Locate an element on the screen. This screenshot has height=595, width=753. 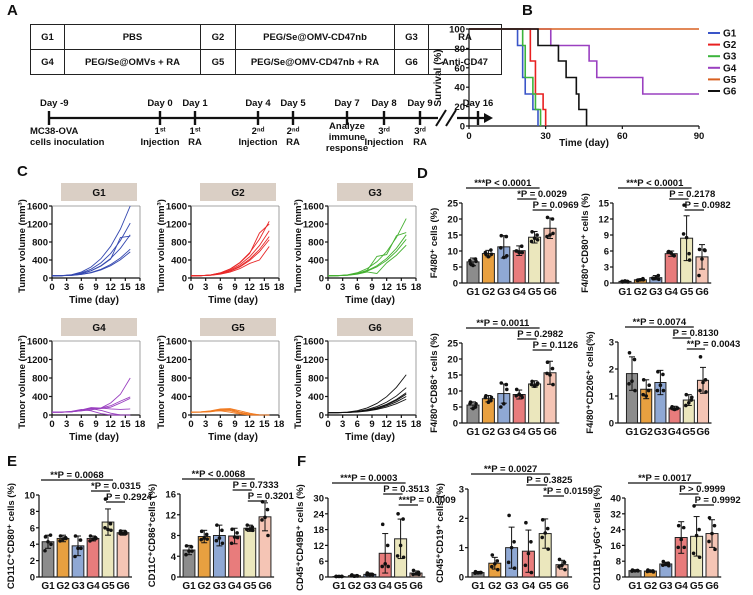
p-value-label: ***P < 0.0001 is located at coordinates (655, 183).